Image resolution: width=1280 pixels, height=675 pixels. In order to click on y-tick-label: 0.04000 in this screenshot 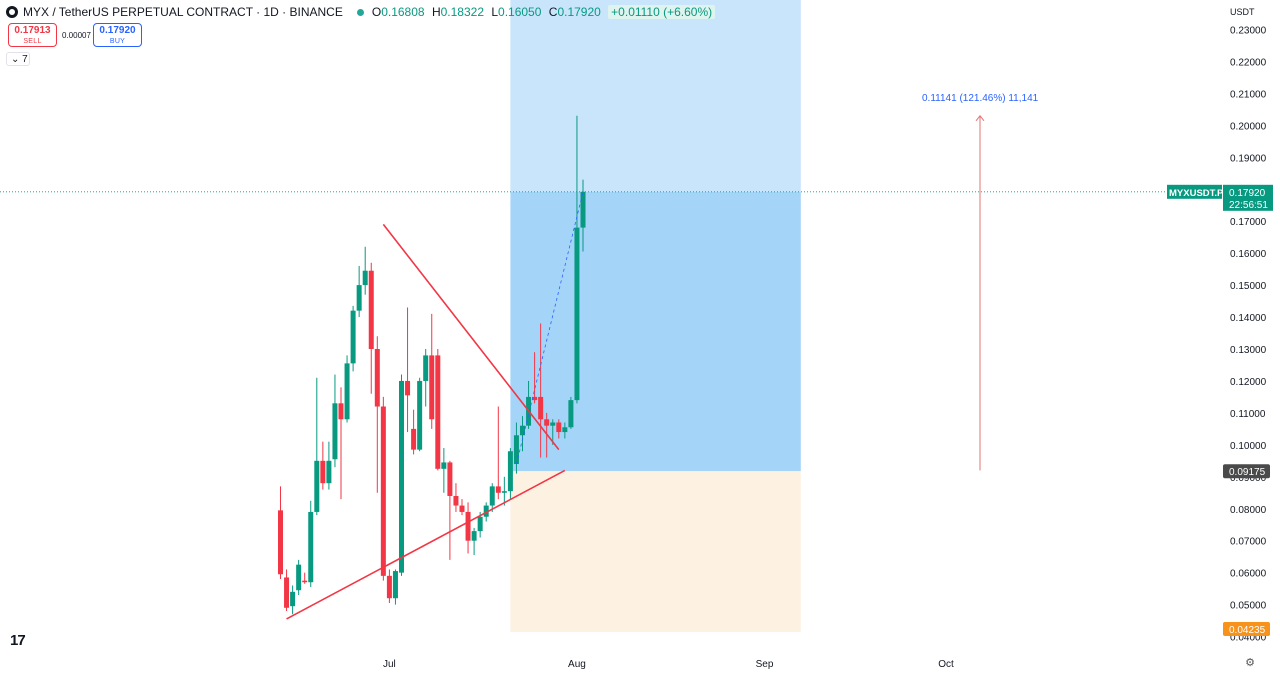, I will do `click(1248, 638)`.